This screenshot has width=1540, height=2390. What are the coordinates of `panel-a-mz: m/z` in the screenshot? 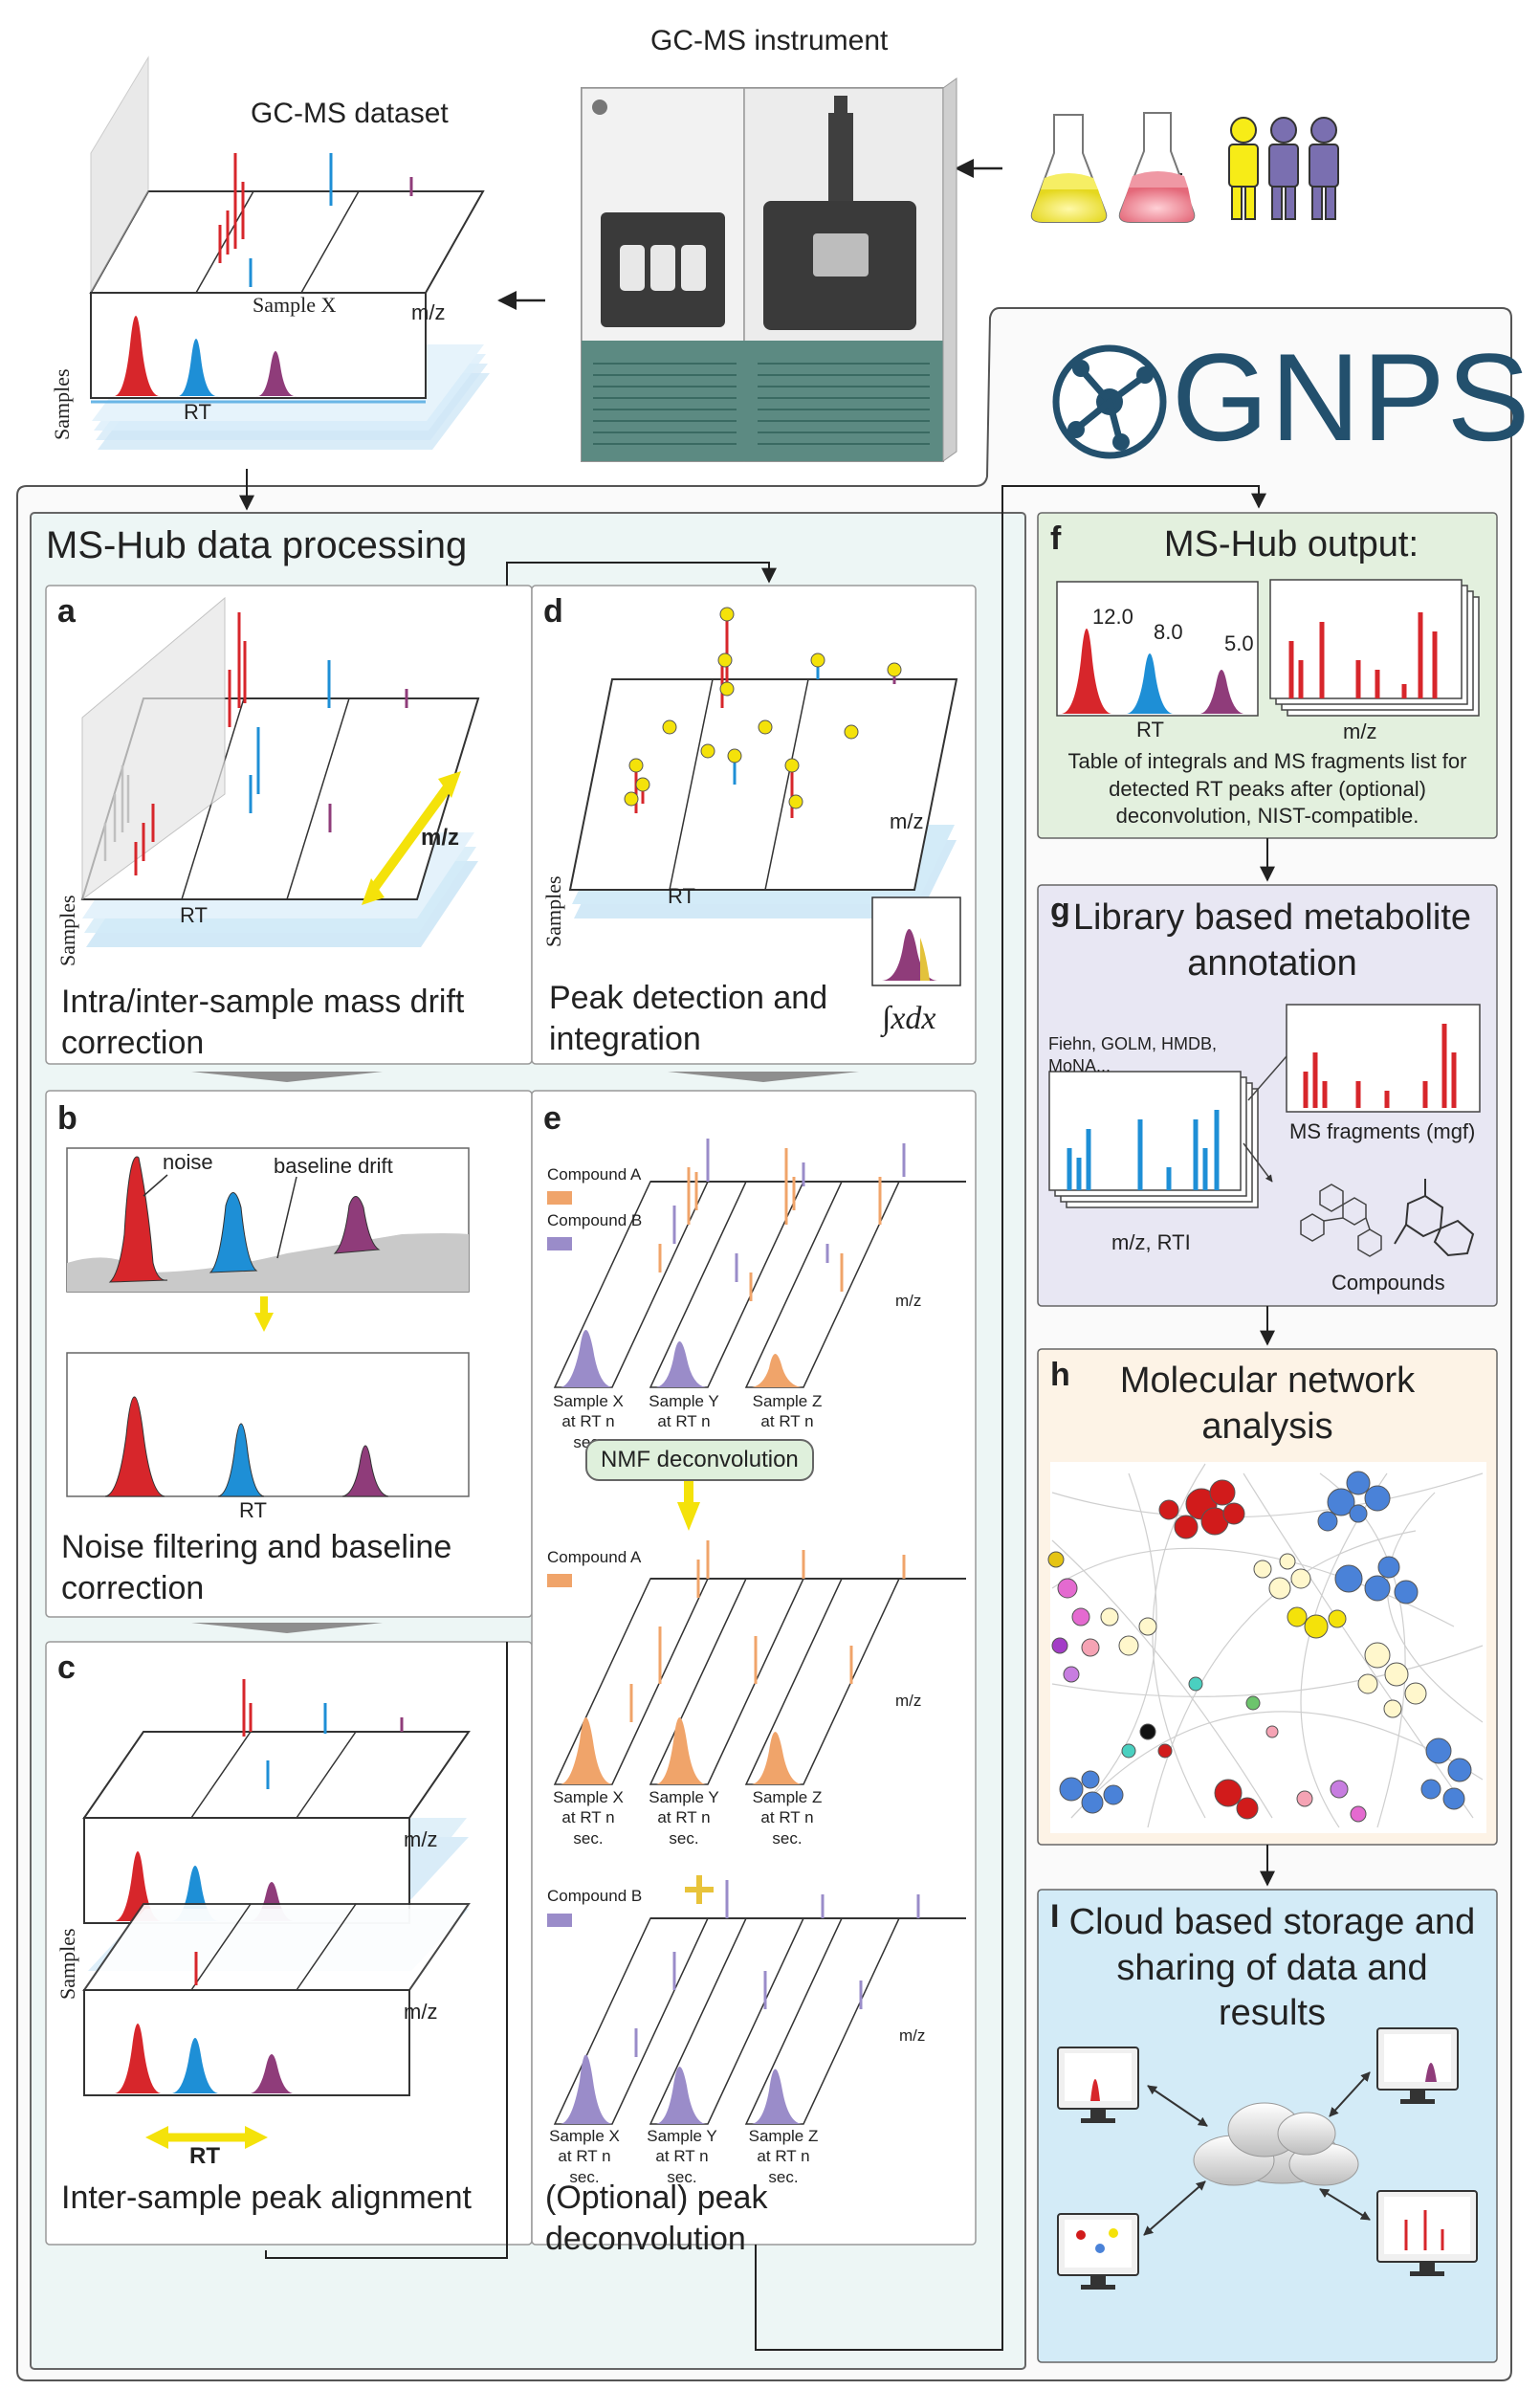 It's located at (440, 838).